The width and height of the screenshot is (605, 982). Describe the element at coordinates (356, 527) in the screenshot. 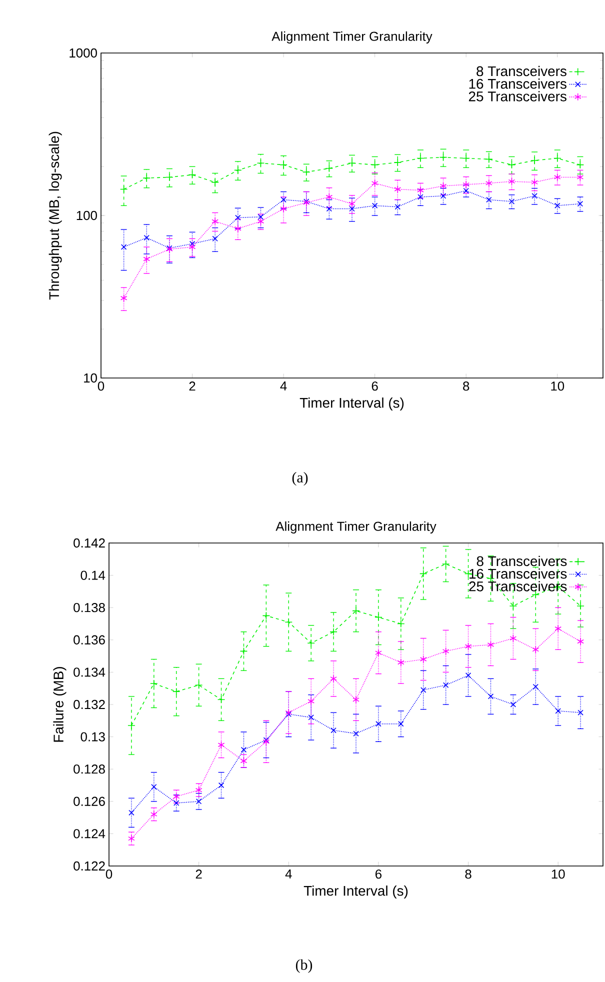

I see `chart-title: Alignment Timer Granularity` at that location.